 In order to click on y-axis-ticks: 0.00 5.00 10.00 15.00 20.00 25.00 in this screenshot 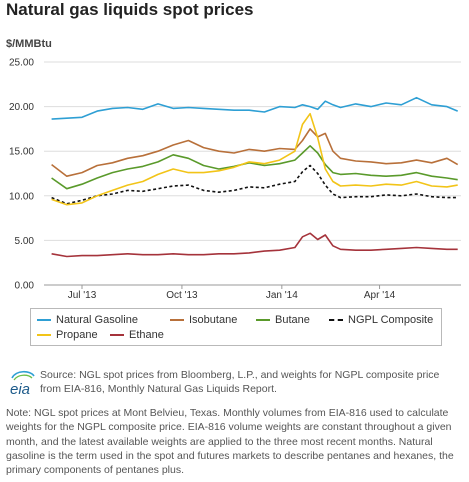, I will do `click(21, 175)`.